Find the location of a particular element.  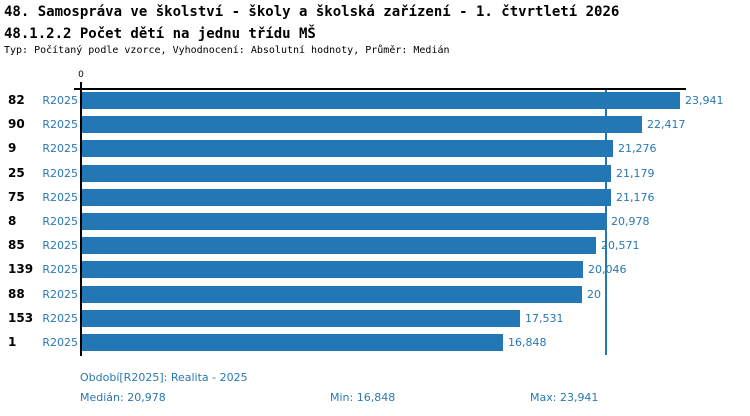

bar-value-label: 23,941 is located at coordinates (704, 100).